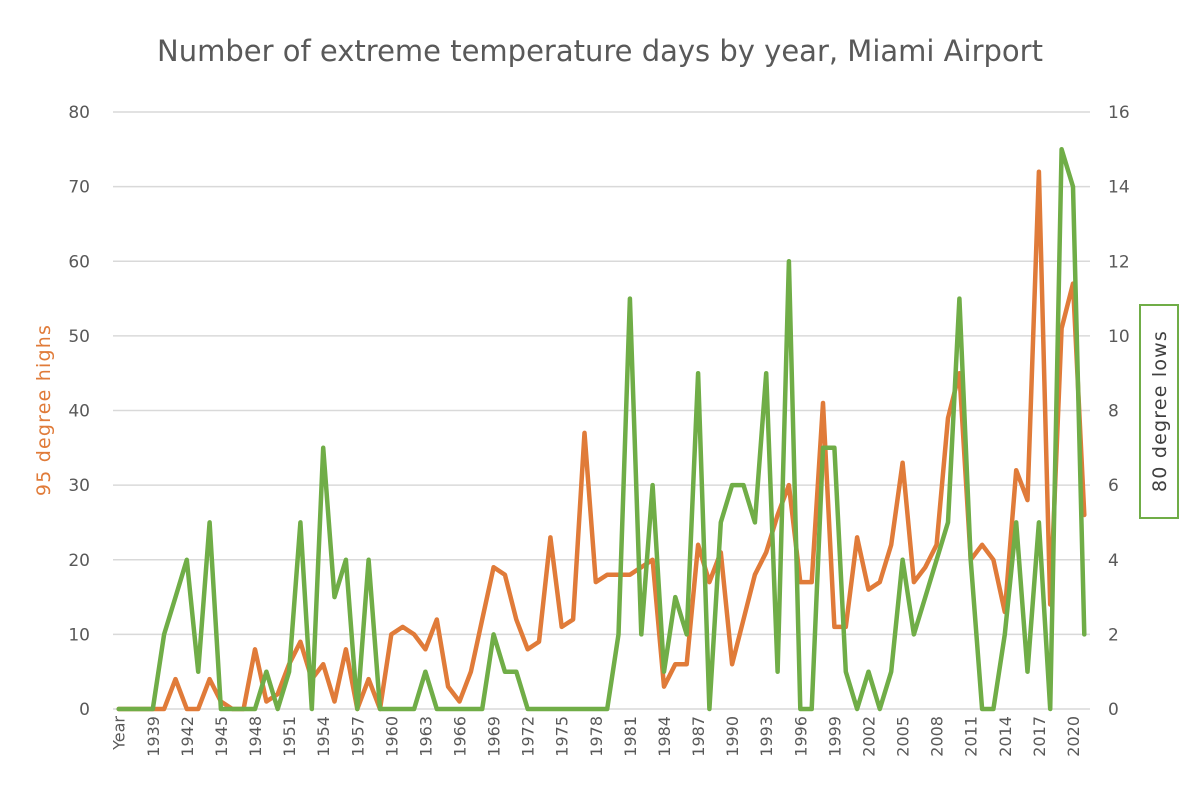 Image resolution: width=1200 pixels, height=802 pixels. What do you see at coordinates (79, 262) in the screenshot?
I see `y-tick-left: 60` at bounding box center [79, 262].